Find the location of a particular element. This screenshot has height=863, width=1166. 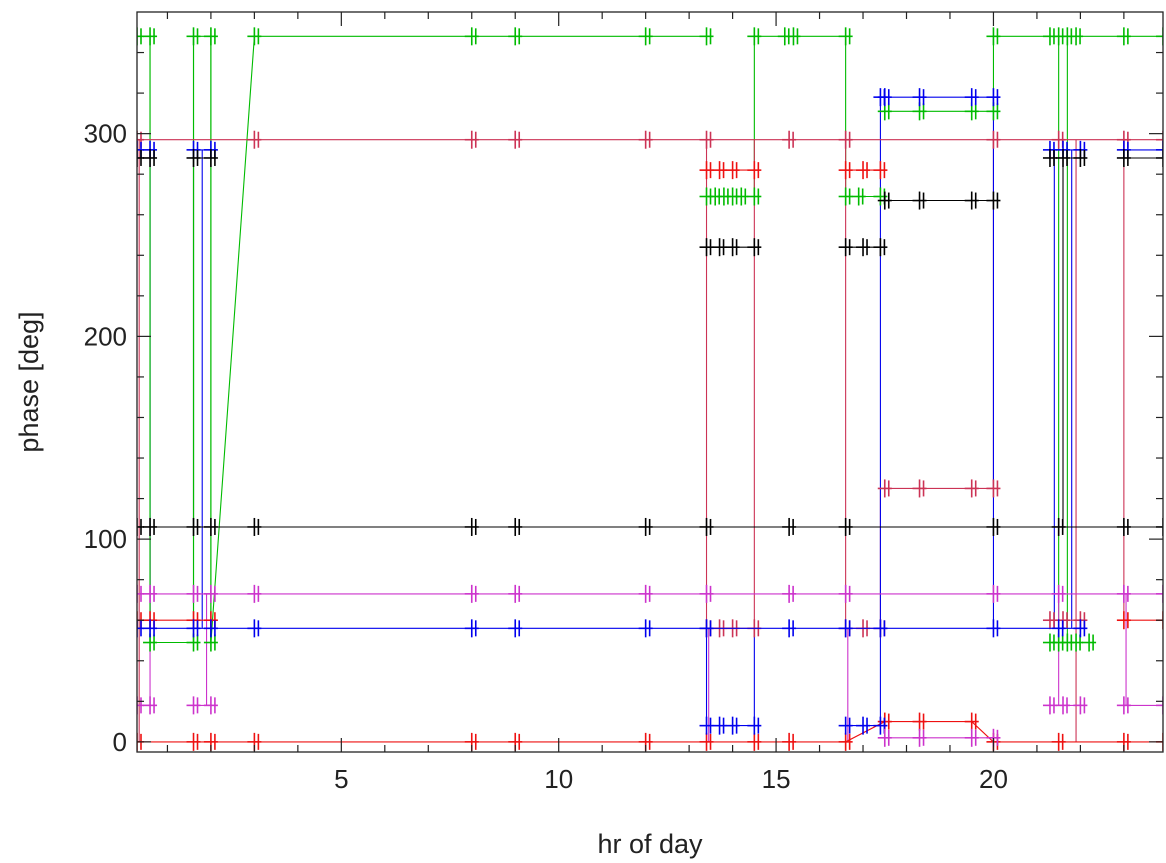

y-tick-label: 300 is located at coordinates (105, 134).